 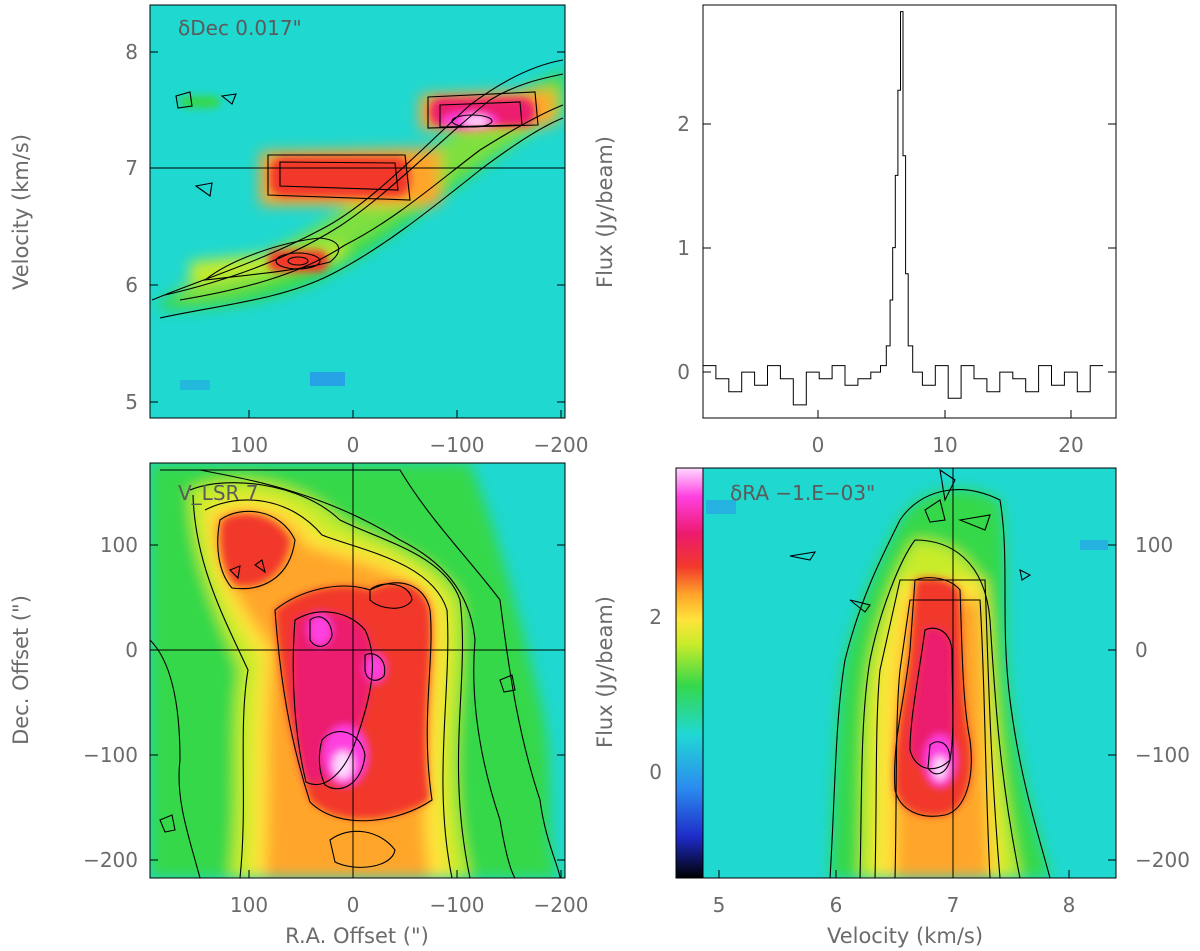 I want to click on pv-ra-ytick-label: 5, so click(x=131, y=402).